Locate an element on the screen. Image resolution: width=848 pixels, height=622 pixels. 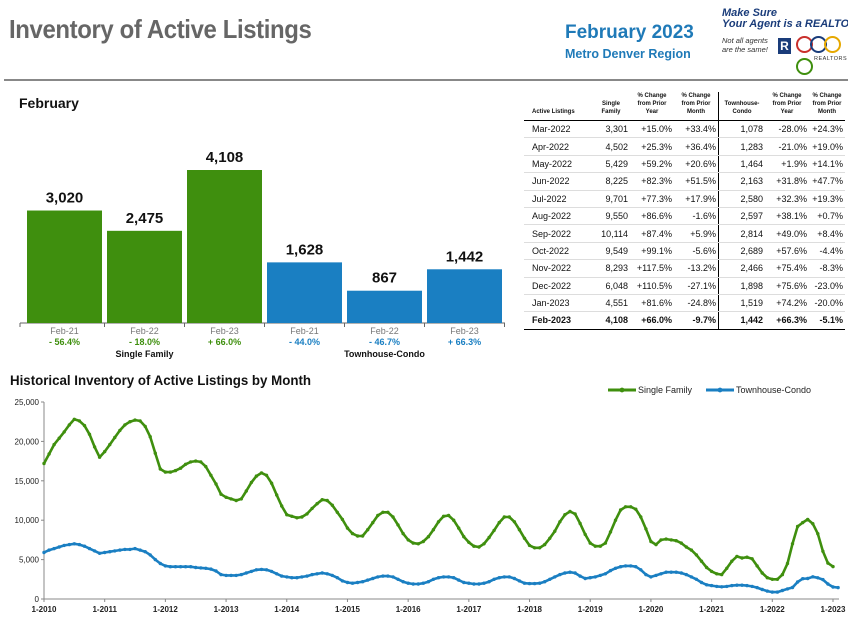
table-cell: 1,283 is located at coordinates (741, 146).